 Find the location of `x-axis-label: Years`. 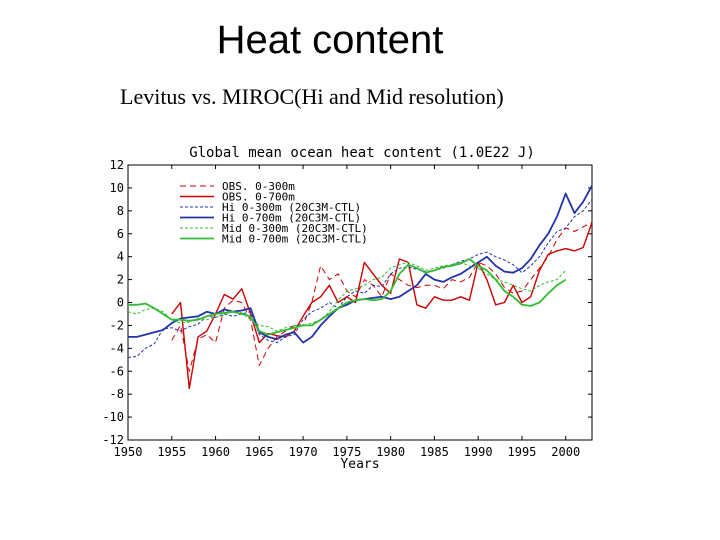

x-axis-label: Years is located at coordinates (359, 464).